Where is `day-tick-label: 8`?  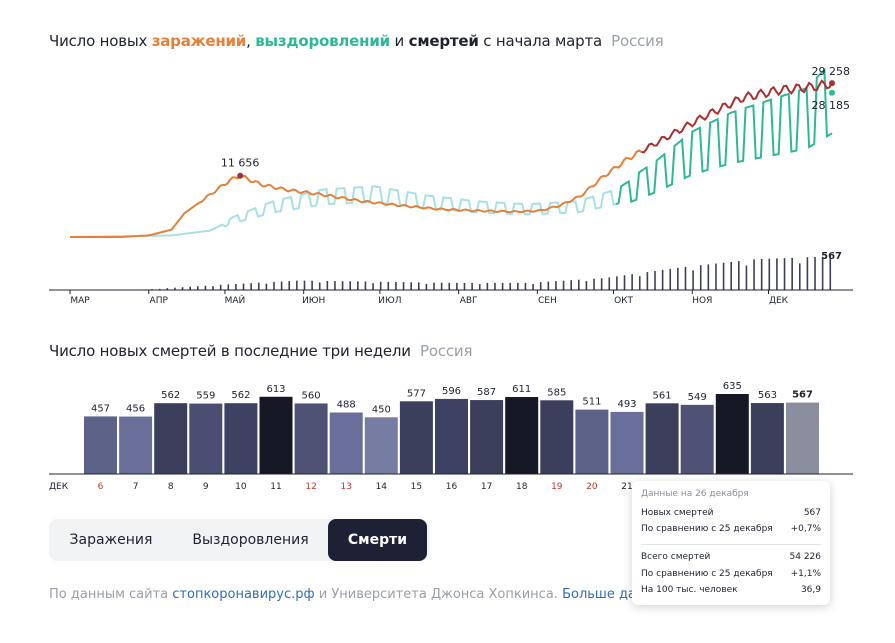
day-tick-label: 8 is located at coordinates (171, 487).